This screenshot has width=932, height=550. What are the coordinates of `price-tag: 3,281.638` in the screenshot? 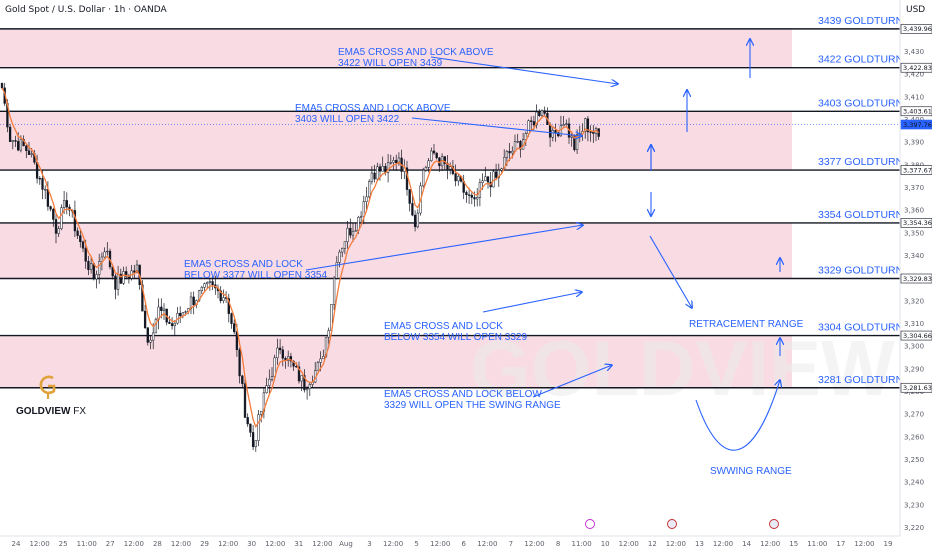 It's located at (917, 388).